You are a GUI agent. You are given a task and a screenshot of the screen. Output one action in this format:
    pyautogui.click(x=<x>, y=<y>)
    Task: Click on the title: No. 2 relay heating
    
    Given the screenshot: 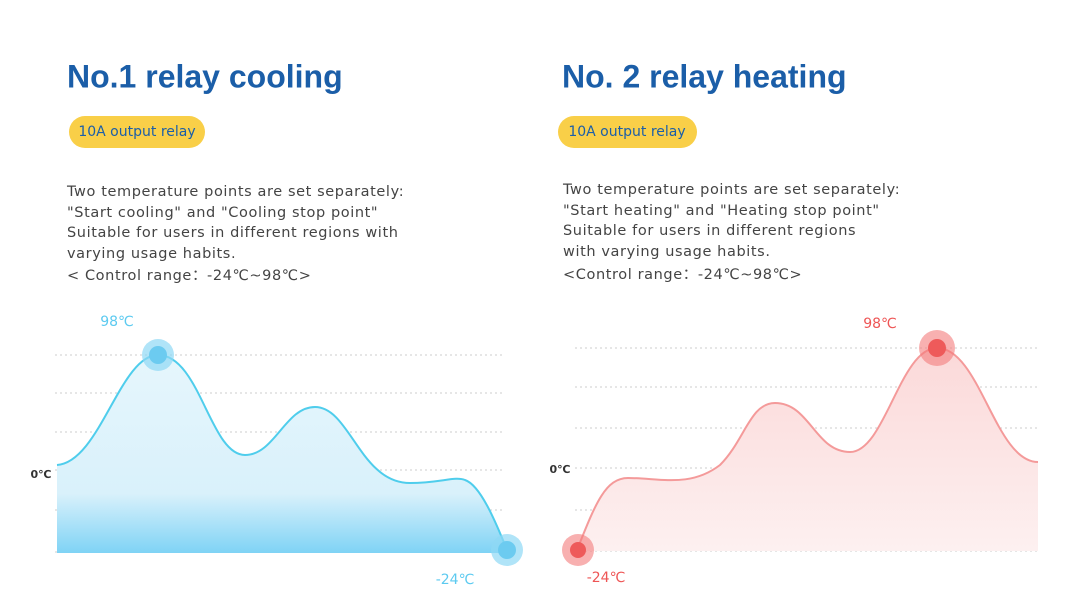 What is the action you would take?
    pyautogui.click(x=704, y=76)
    